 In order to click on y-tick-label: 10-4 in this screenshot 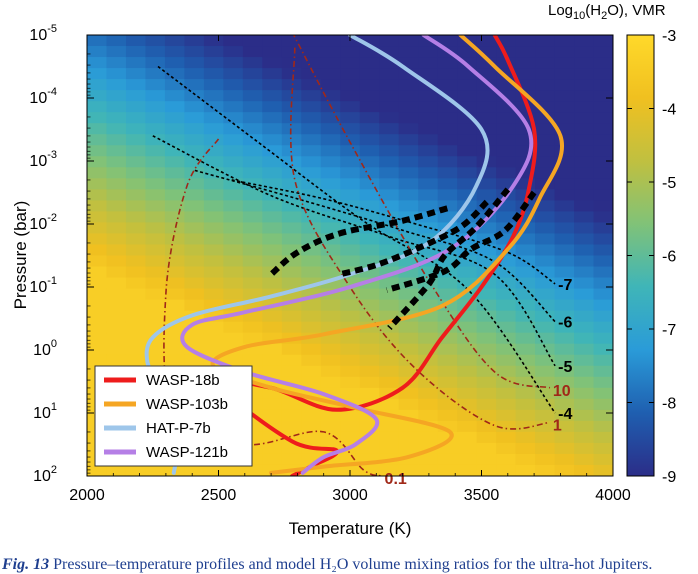, I will do `click(43, 96)`.